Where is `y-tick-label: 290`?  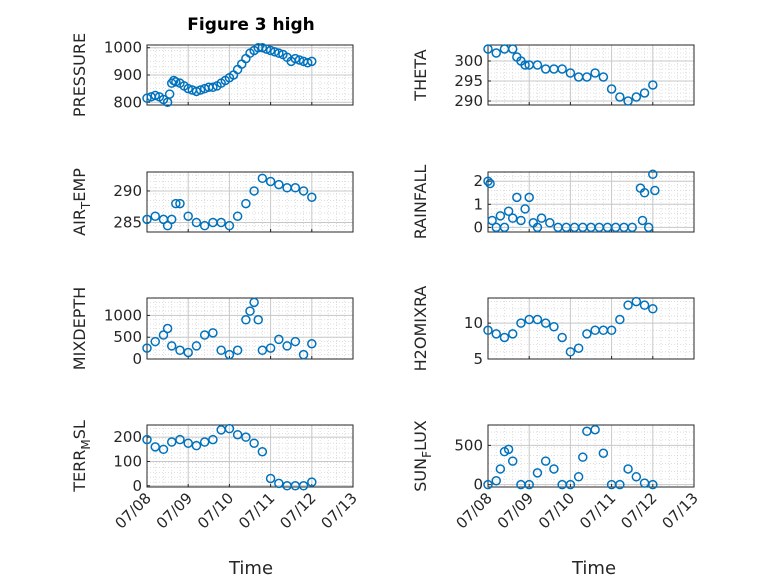
y-tick-label: 290 is located at coordinates (468, 101).